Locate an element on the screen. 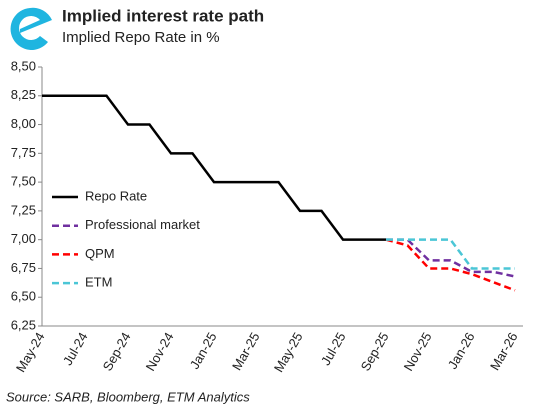 This screenshot has height=409, width=546. x-tick-label: Nov-24 is located at coordinates (160, 352).